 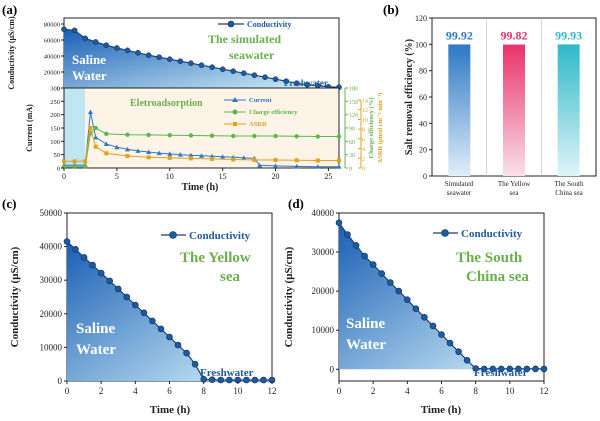 What do you see at coordinates (289, 296) in the screenshot?
I see `panel-d-axis-label: Conductivity (μS/cm)` at bounding box center [289, 296].